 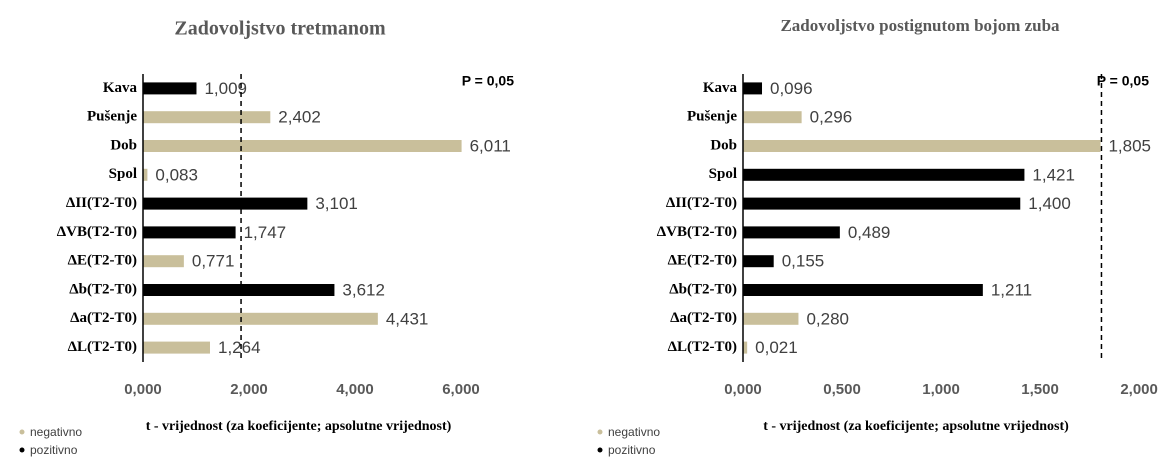 I want to click on value-label: 0,155, so click(x=803, y=261).